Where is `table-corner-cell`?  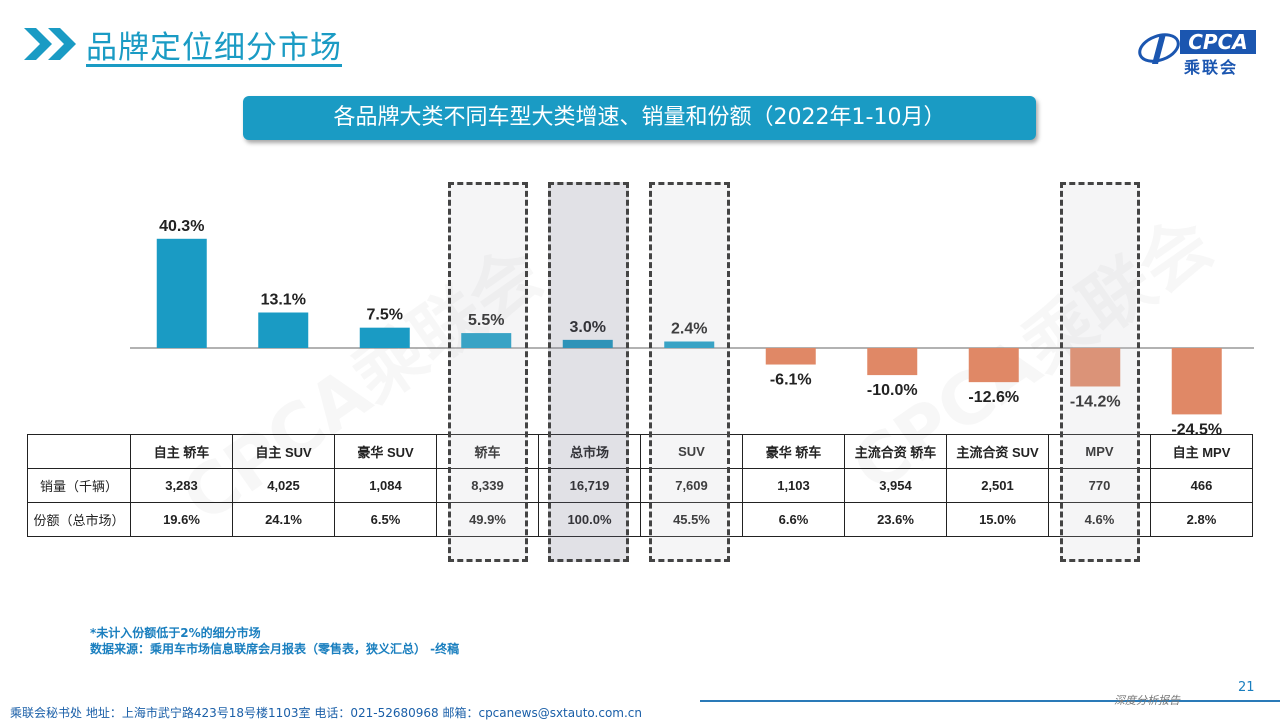 table-corner-cell is located at coordinates (79, 451).